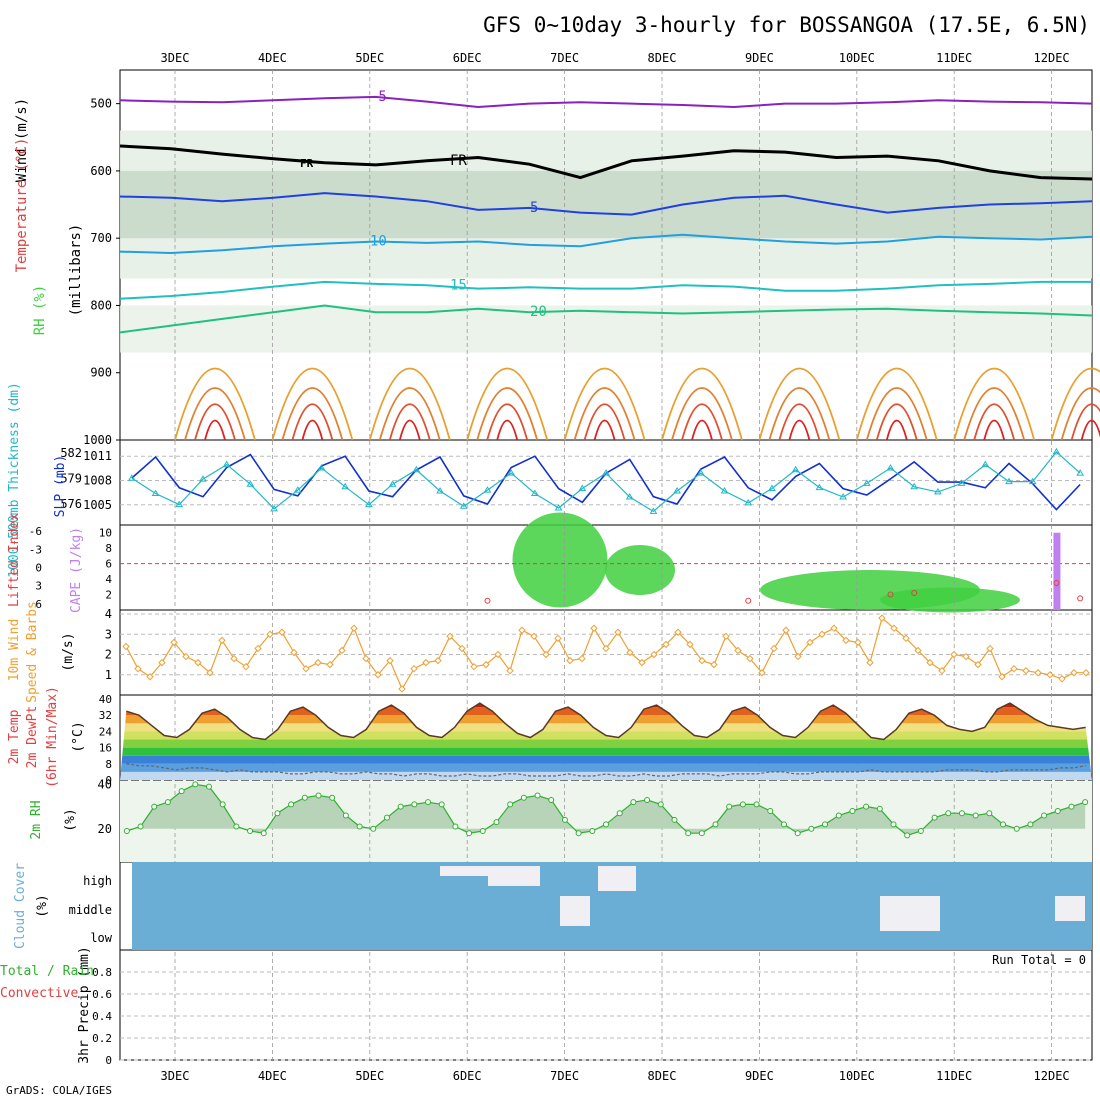 Image resolution: width=1100 pixels, height=1100 pixels. What do you see at coordinates (102, 1038) in the screenshot?
I see `precip-ytick-label: 0.2` at bounding box center [102, 1038].